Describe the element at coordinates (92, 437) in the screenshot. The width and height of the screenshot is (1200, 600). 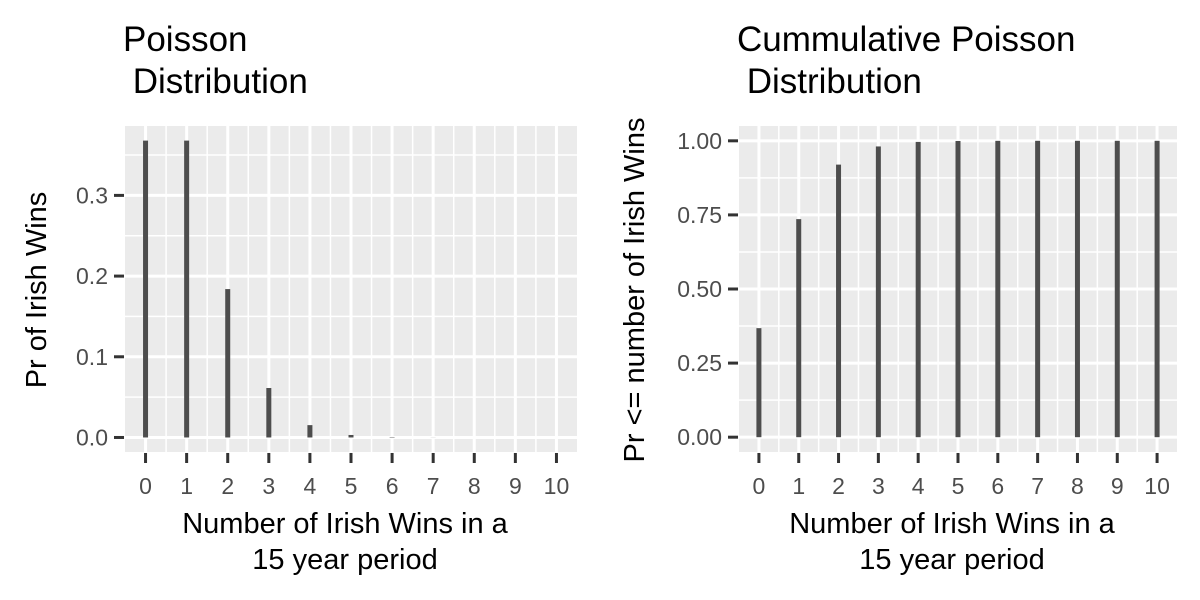
I see `y-tick-label: 0.0` at that location.